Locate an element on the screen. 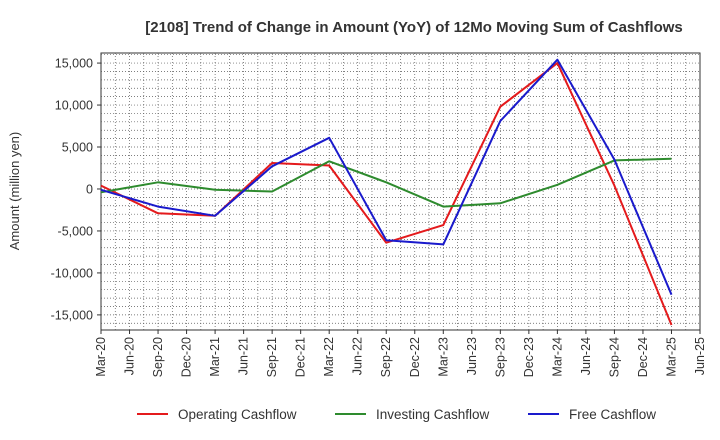 The image size is (720, 440). x-tick-label: Mar-24 is located at coordinates (557, 357).